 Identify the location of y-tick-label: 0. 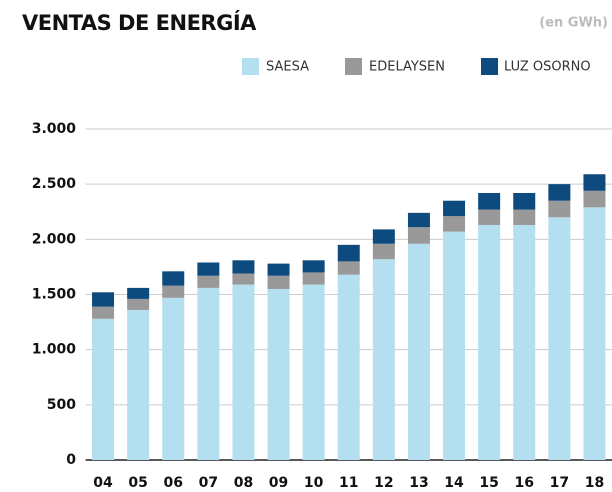
(71, 460).